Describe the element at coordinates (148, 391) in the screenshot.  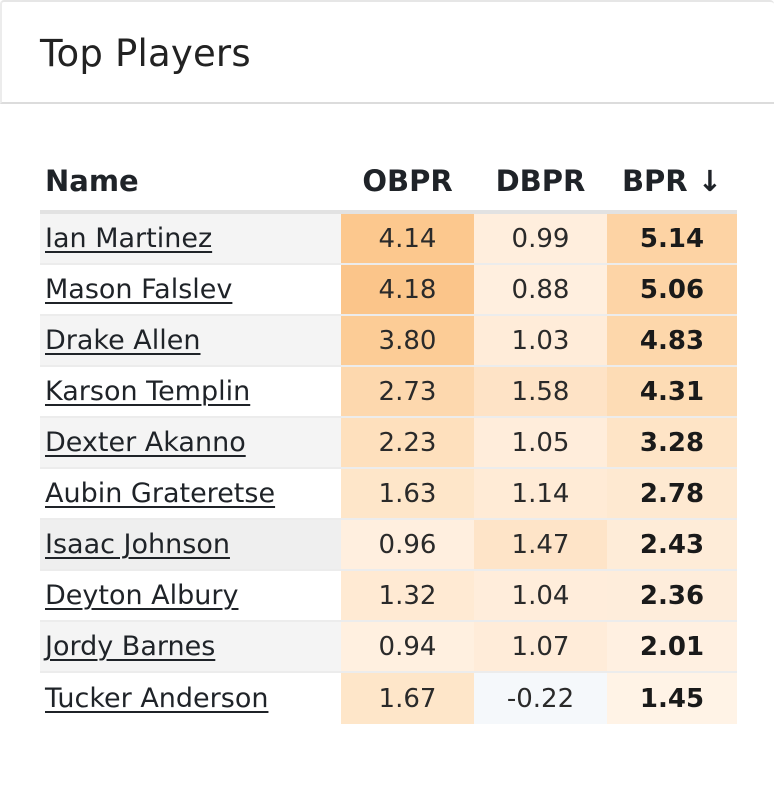
I see `player-name-link: Karson Templin` at that location.